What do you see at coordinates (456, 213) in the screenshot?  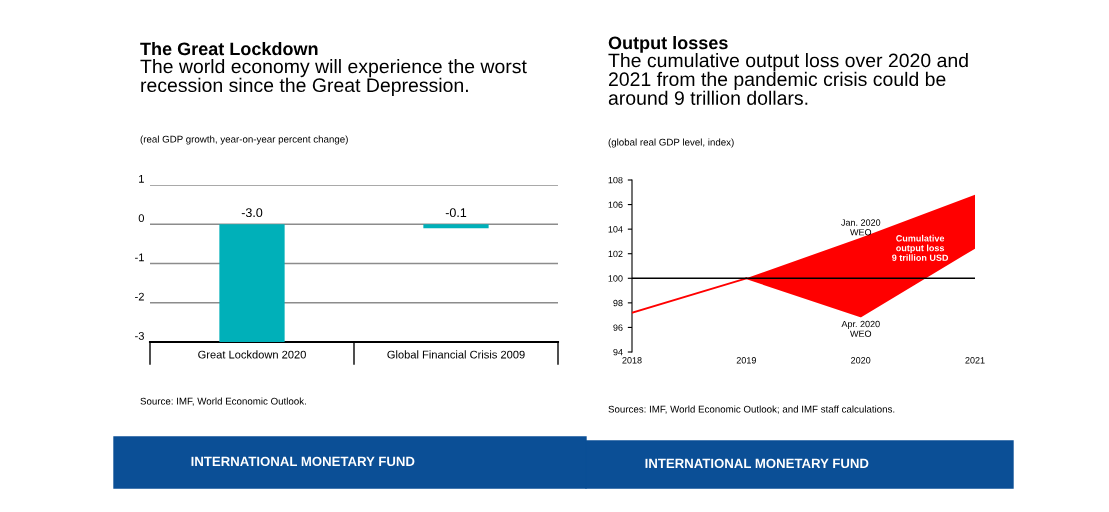 I see `data-label: -0.1` at bounding box center [456, 213].